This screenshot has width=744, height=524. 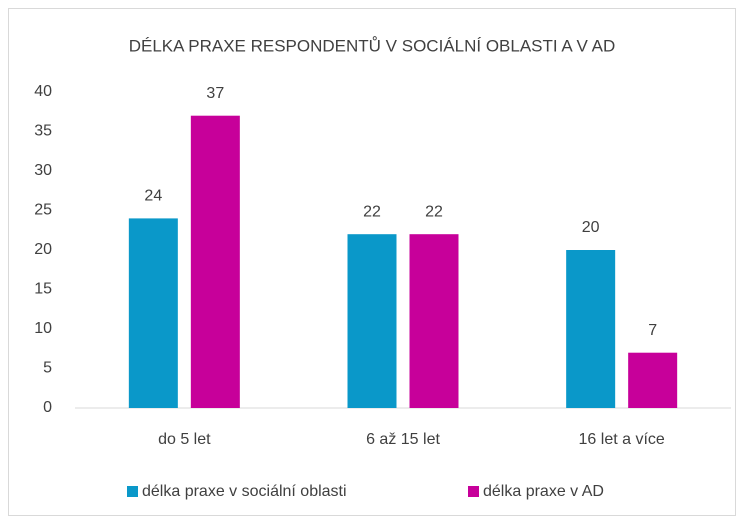 What do you see at coordinates (622, 439) in the screenshot?
I see `x-tick-label: 16 let a více` at bounding box center [622, 439].